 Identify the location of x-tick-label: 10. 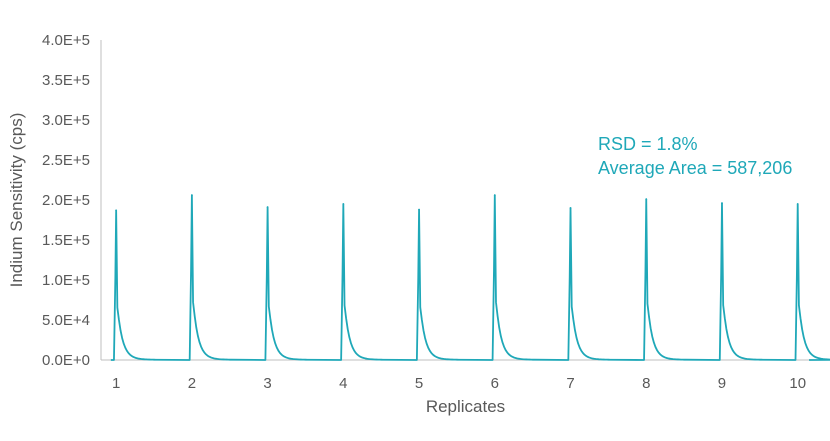
(797, 383).